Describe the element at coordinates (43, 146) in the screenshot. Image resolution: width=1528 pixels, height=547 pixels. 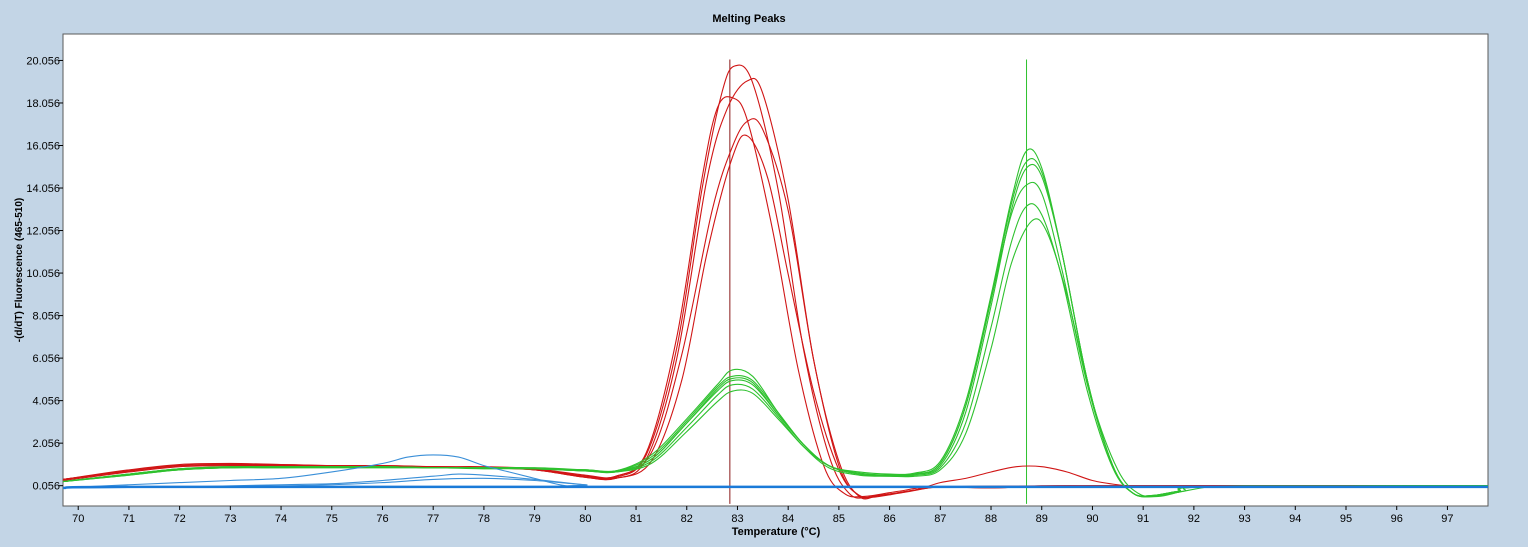
I see `y-tick-label: 16.056` at that location.